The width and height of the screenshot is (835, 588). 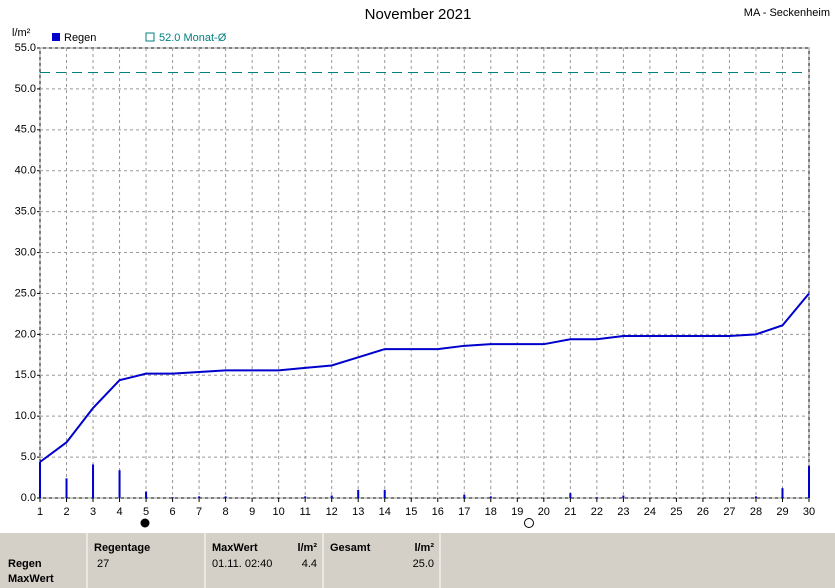 I want to click on y-tick-label: 15.0, so click(x=25, y=375).